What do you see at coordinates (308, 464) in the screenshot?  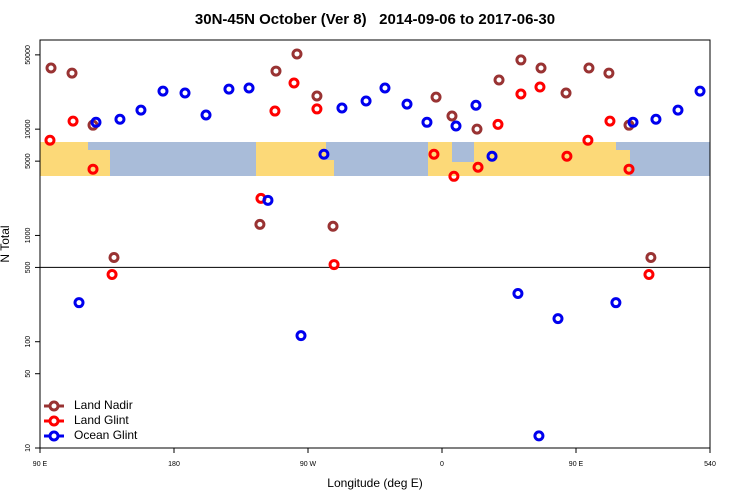 I see `x-tick-label: 90 W` at bounding box center [308, 464].